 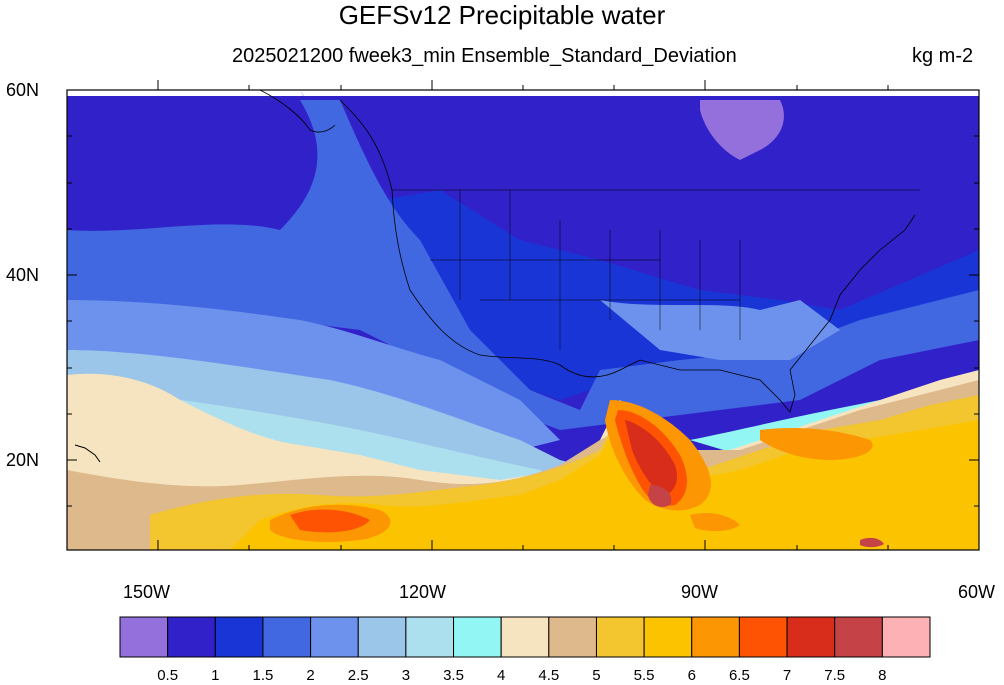 What do you see at coordinates (358, 675) in the screenshot?
I see `colorbar-label: 2.5` at bounding box center [358, 675].